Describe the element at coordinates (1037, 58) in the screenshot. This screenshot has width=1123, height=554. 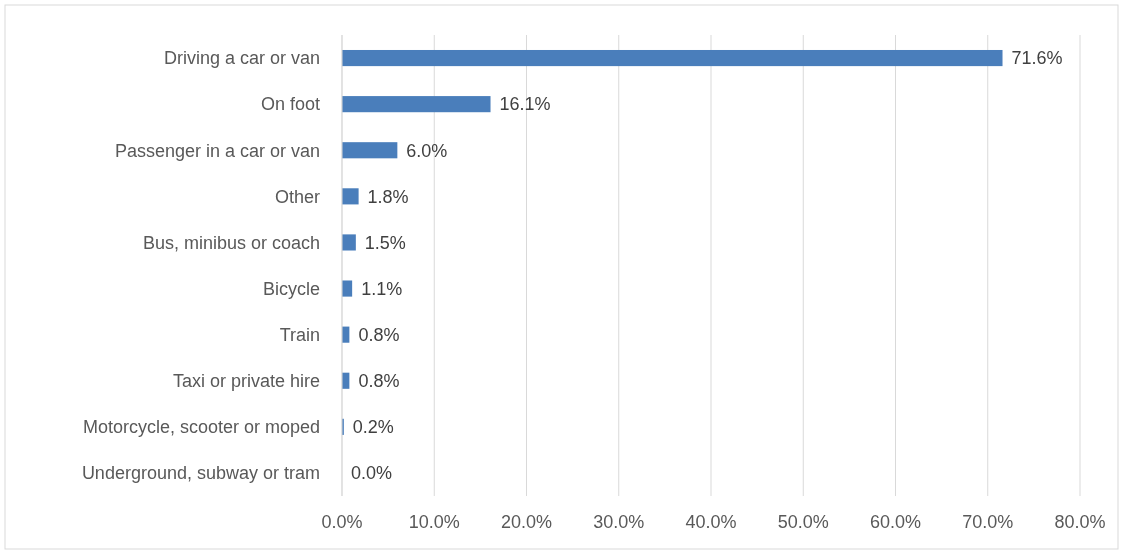
I see `data-label: 71.6%` at that location.